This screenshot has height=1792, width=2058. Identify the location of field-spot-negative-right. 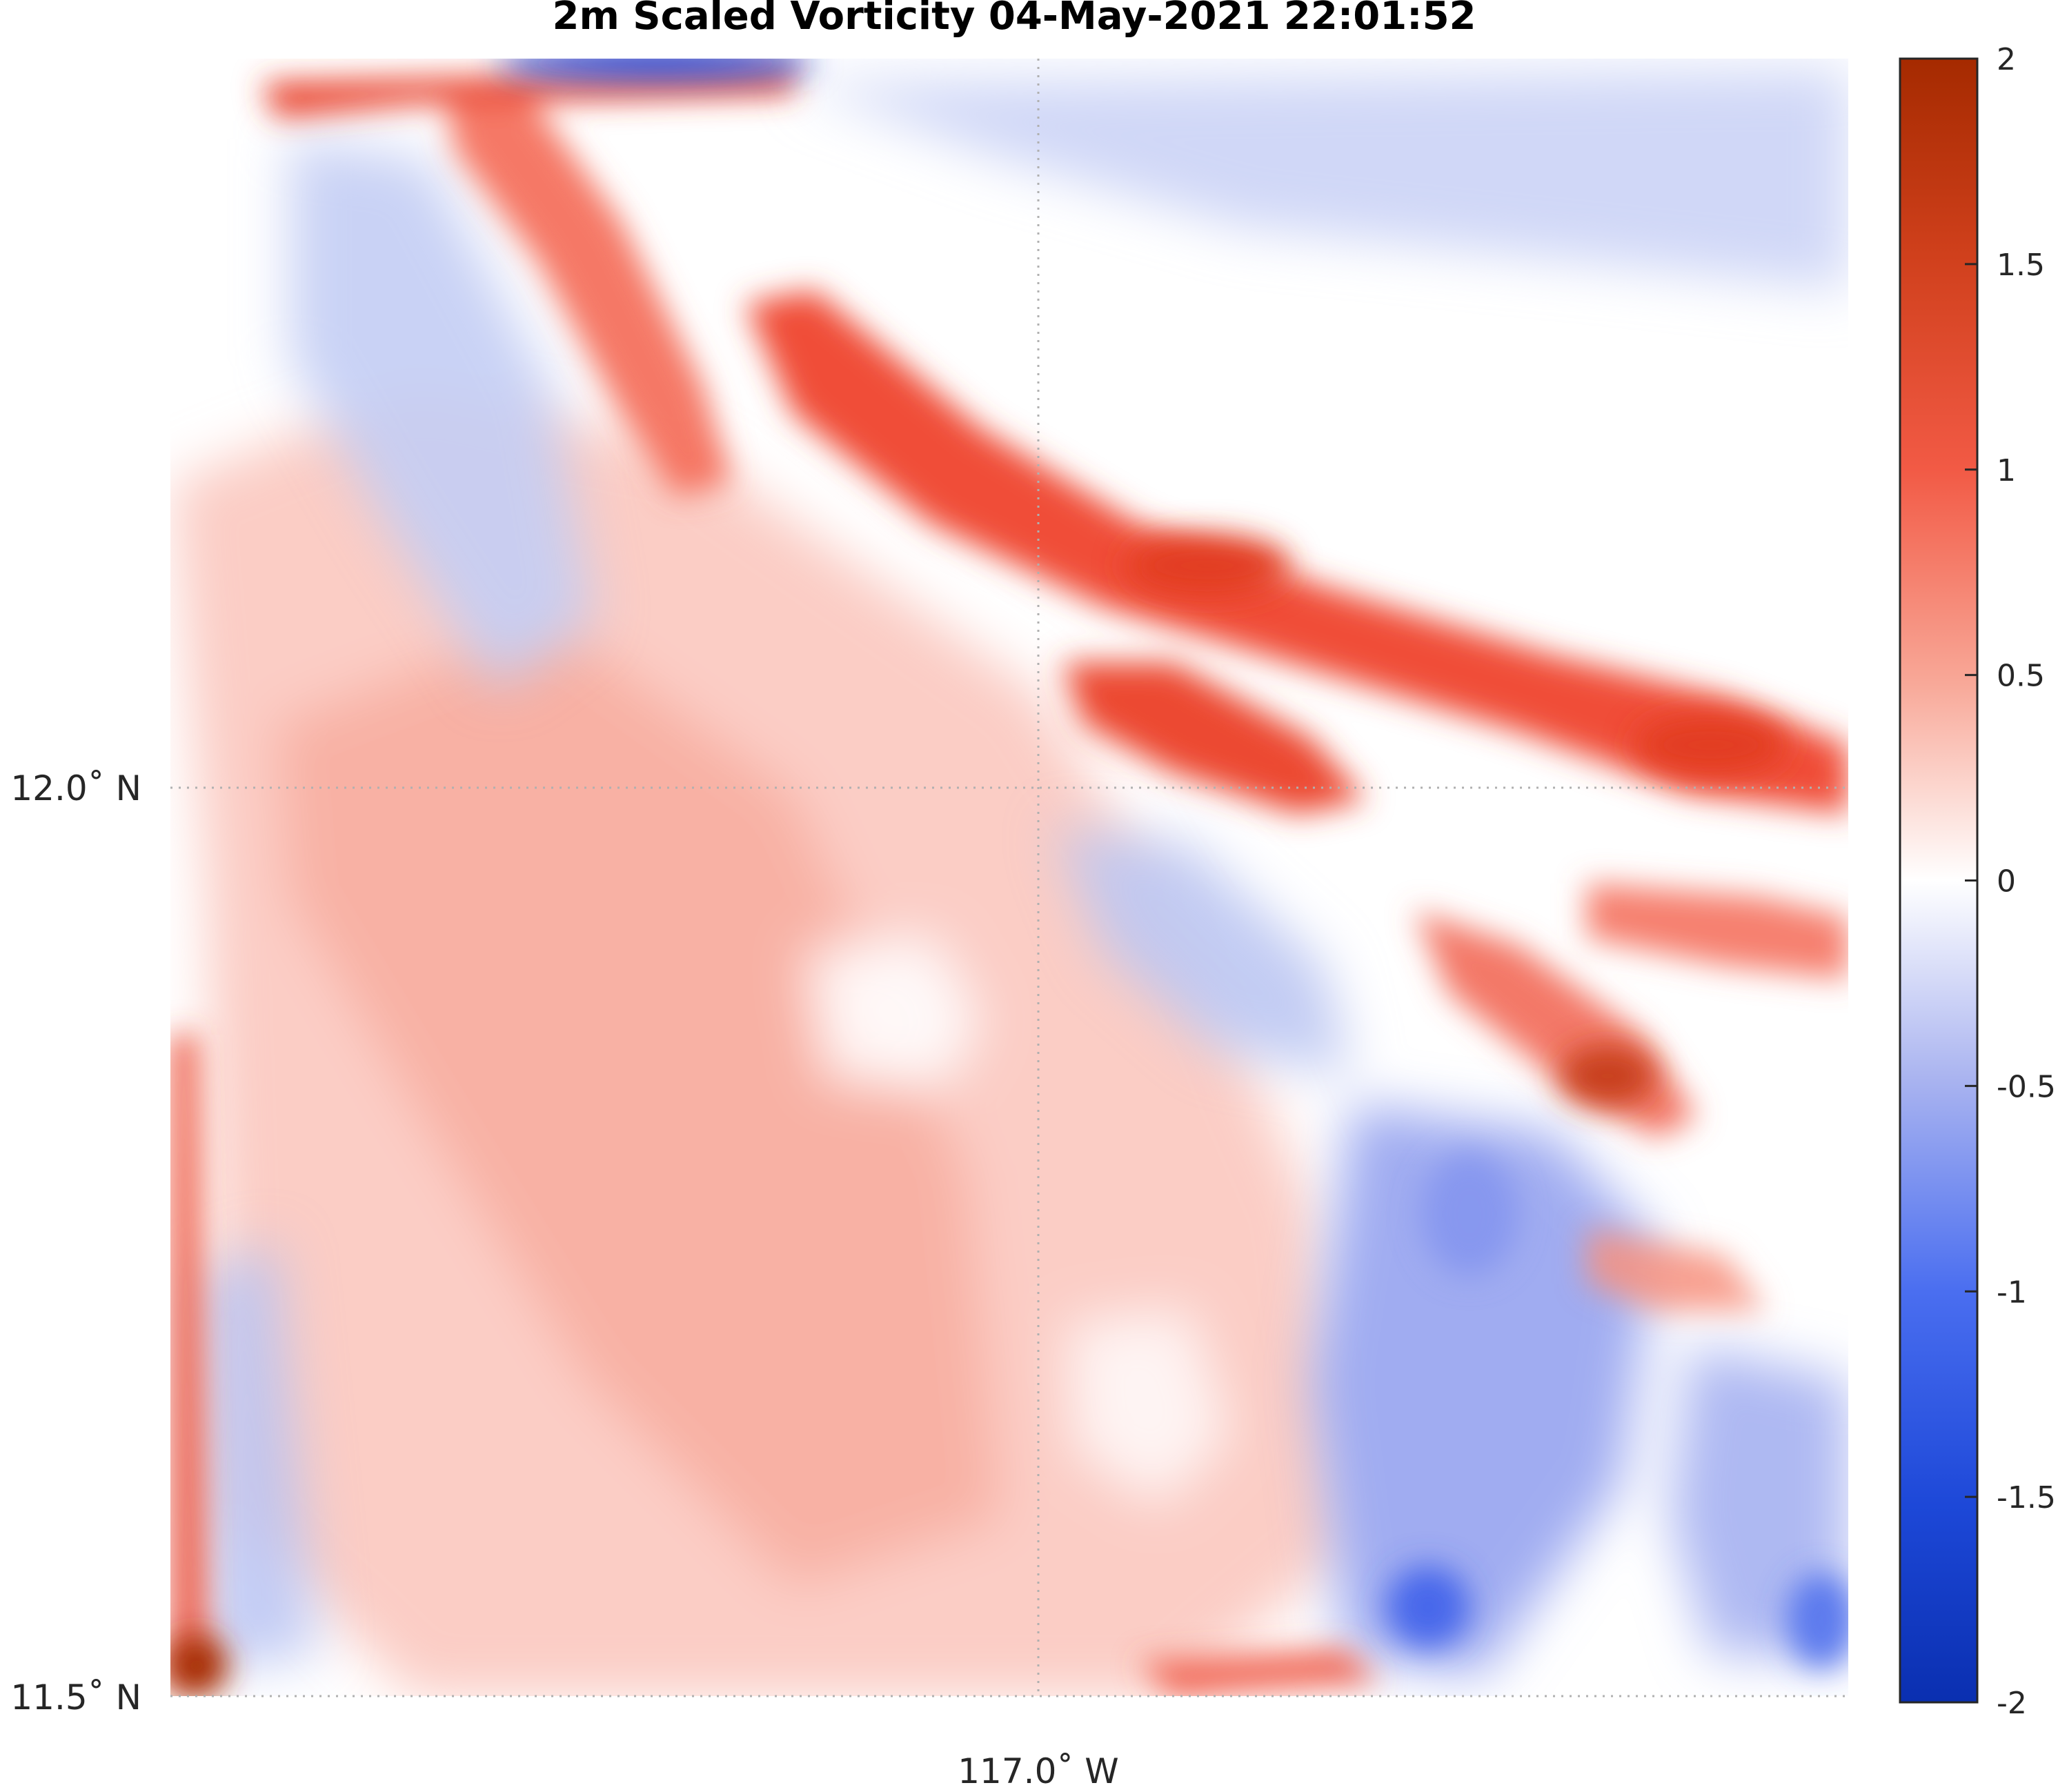
(1817, 1621).